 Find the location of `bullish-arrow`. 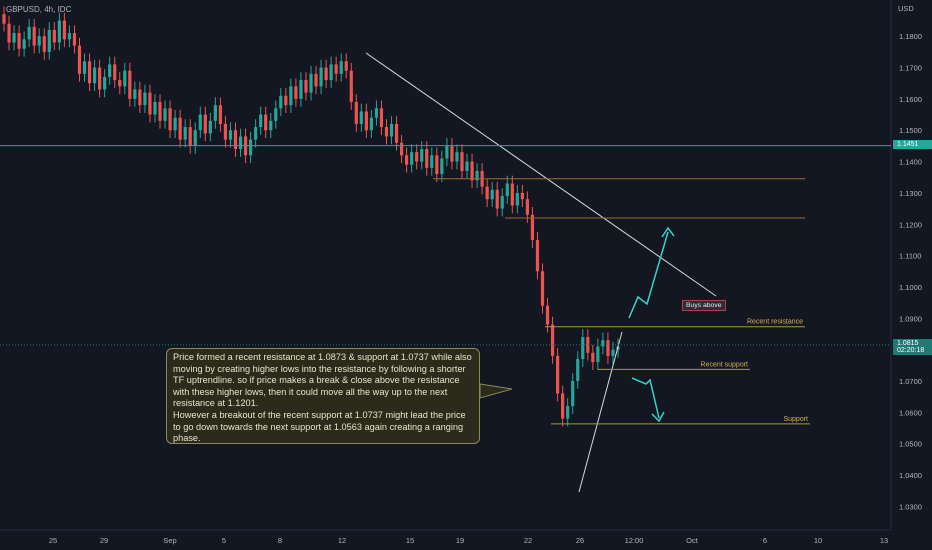

bullish-arrow is located at coordinates (648, 275).